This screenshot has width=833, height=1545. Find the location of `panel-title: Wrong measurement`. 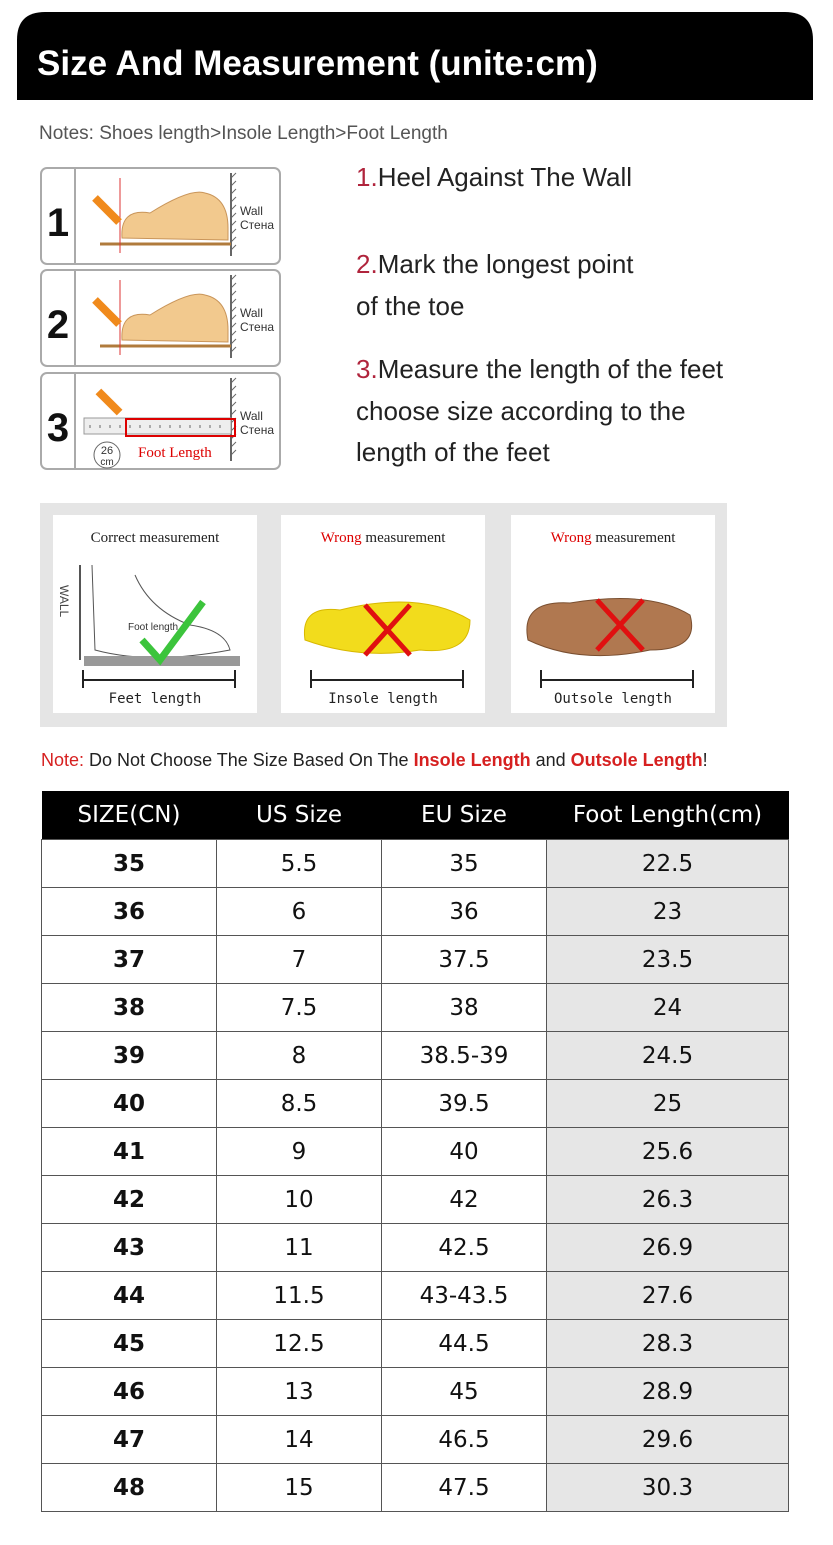

panel-title: Wrong measurement is located at coordinates (614, 538).